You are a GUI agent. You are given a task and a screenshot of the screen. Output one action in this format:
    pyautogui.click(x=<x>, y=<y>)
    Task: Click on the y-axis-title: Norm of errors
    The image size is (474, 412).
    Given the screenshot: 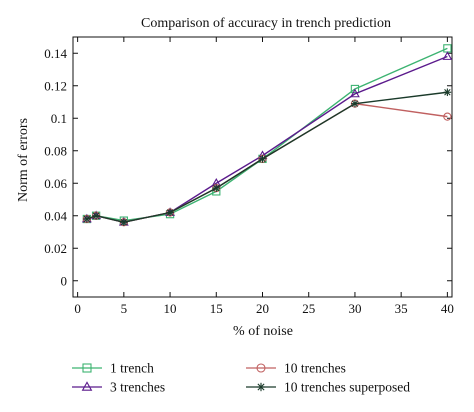 What is the action you would take?
    pyautogui.click(x=23, y=160)
    